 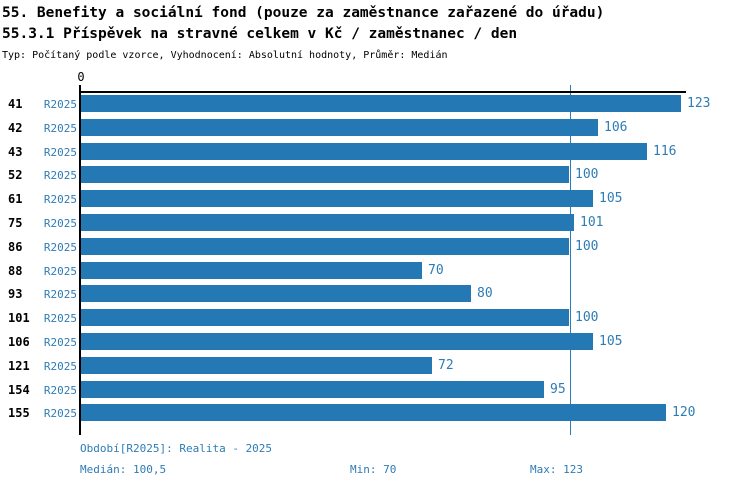 I want to click on footer-max: Max: 123, so click(x=556, y=469).